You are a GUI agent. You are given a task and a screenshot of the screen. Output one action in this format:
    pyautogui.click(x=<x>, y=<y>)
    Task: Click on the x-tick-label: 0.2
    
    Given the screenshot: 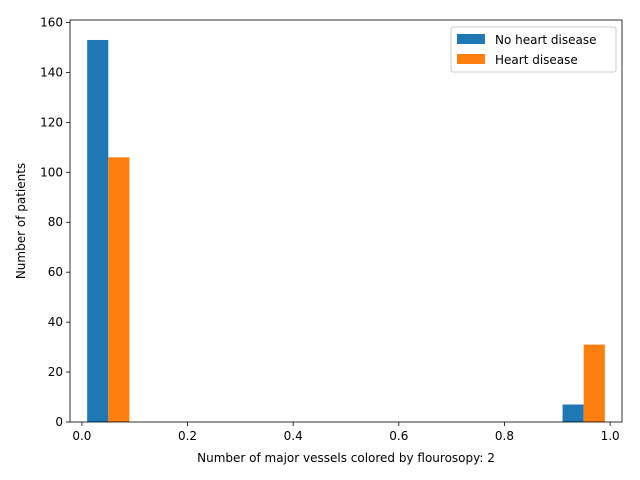 What is the action you would take?
    pyautogui.click(x=187, y=436)
    